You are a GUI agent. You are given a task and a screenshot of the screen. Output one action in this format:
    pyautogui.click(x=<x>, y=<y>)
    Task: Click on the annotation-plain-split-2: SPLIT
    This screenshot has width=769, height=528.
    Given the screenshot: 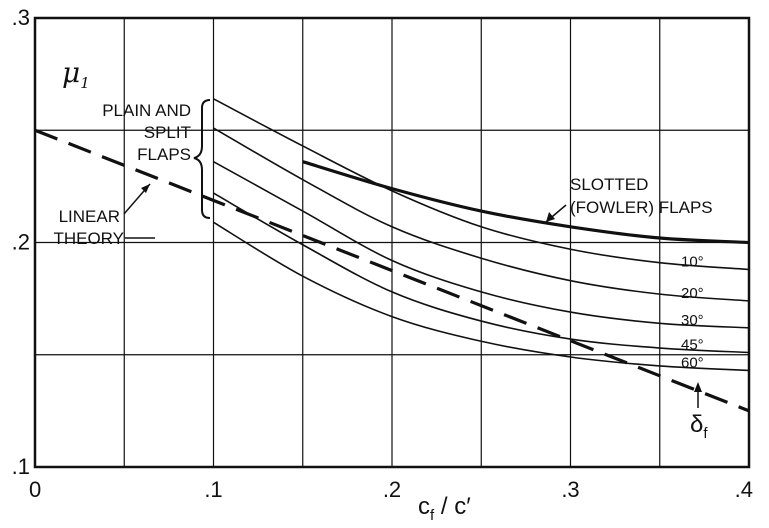 What is the action you would take?
    pyautogui.click(x=167, y=132)
    